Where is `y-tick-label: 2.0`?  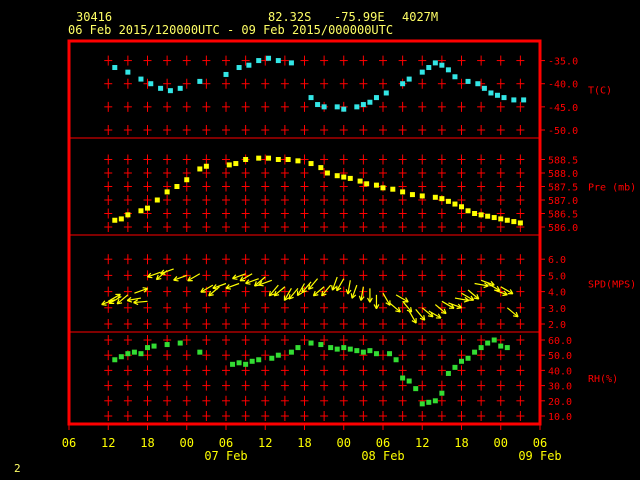
y-tick-label: 2.0 is located at coordinates (557, 325).